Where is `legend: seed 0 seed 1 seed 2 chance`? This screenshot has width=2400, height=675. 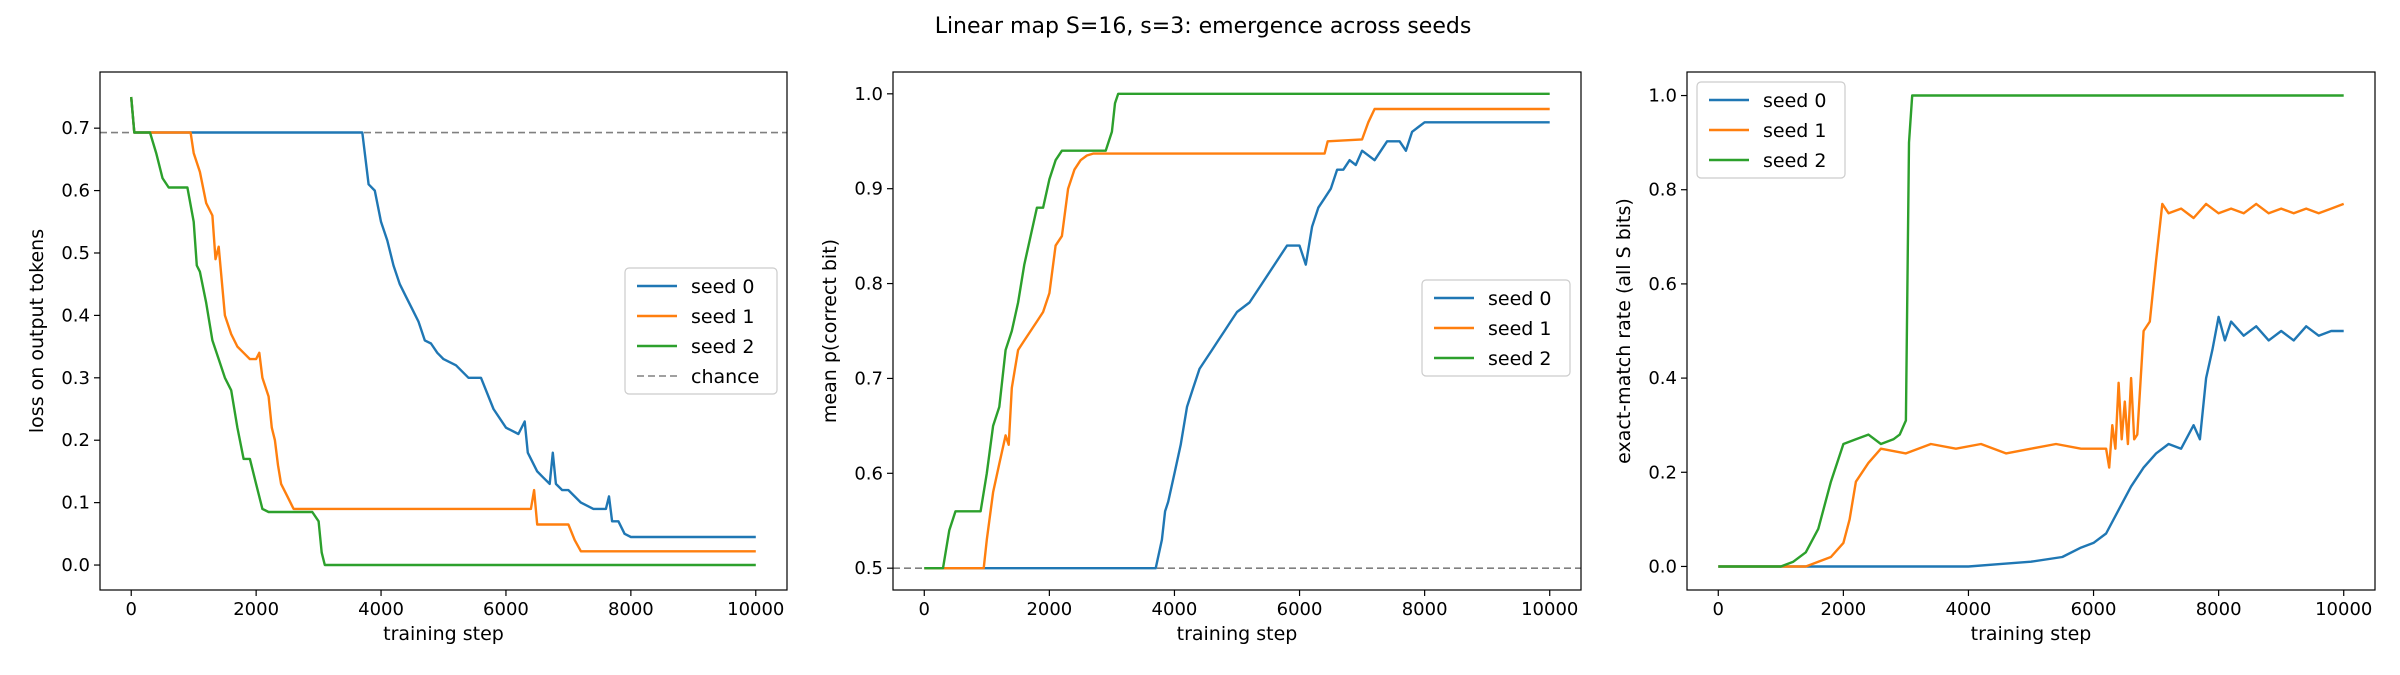
legend: seed 0 seed 1 seed 2 chance is located at coordinates (701, 331).